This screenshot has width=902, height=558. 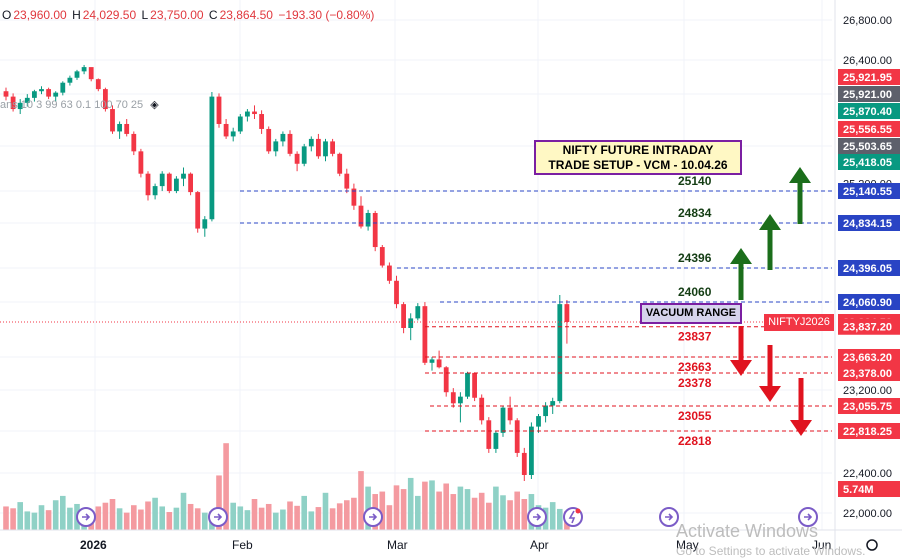 I want to click on indicator-legend: ans 10 3 99 63 0.1 100 70 25 ◈, so click(x=79, y=104).